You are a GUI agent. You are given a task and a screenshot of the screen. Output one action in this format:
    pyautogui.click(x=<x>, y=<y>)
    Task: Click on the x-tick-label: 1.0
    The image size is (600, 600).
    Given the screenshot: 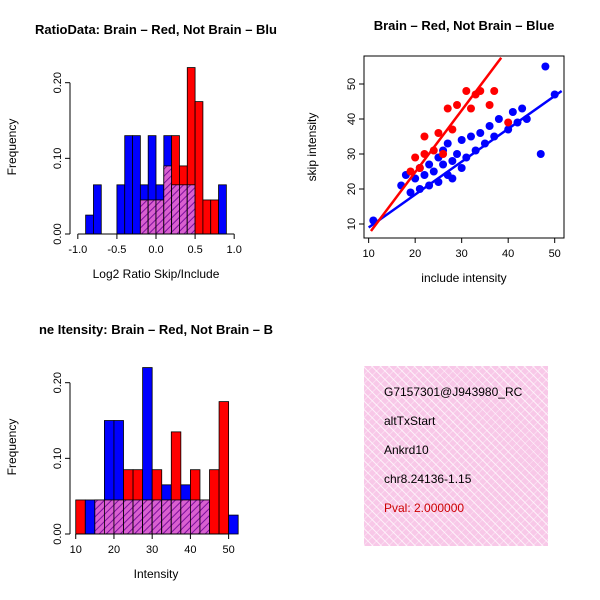 What is the action you would take?
    pyautogui.click(x=234, y=250)
    